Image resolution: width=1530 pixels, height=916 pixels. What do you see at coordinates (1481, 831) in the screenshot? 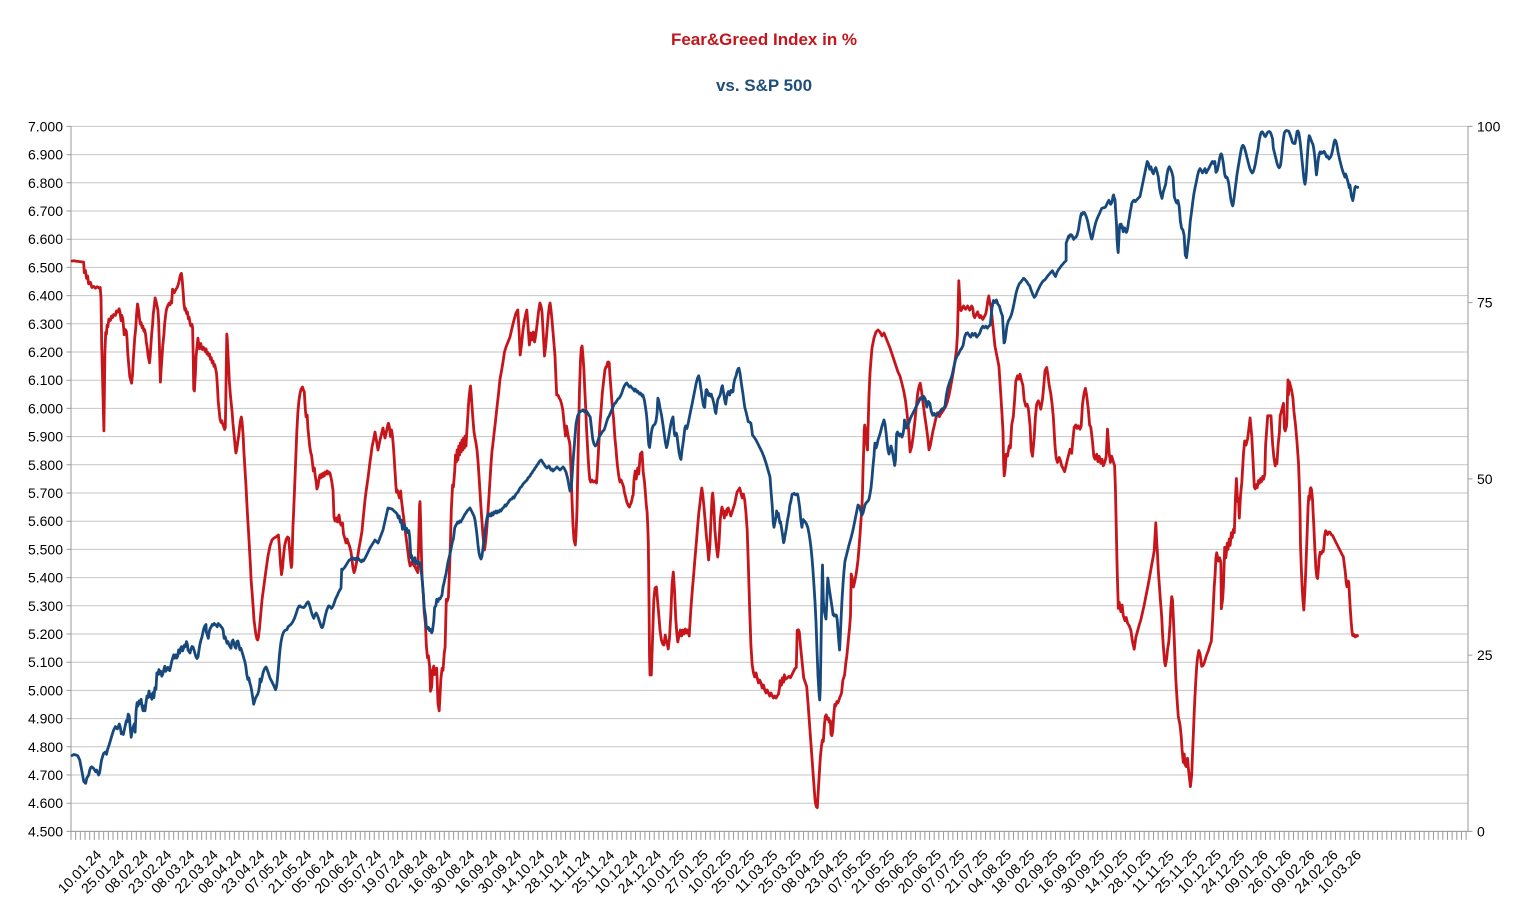
I see `svg-text: 0` at bounding box center [1481, 831].